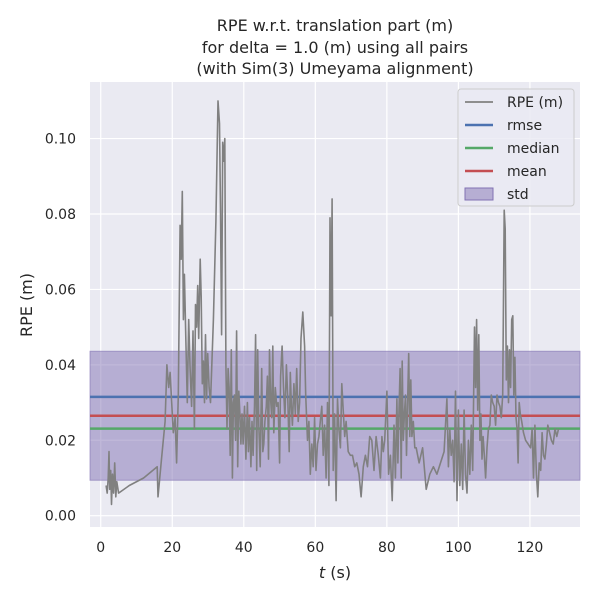 This screenshot has height=600, width=600. Describe the element at coordinates (60, 441) in the screenshot. I see `y-tick-label: 0.02` at that location.